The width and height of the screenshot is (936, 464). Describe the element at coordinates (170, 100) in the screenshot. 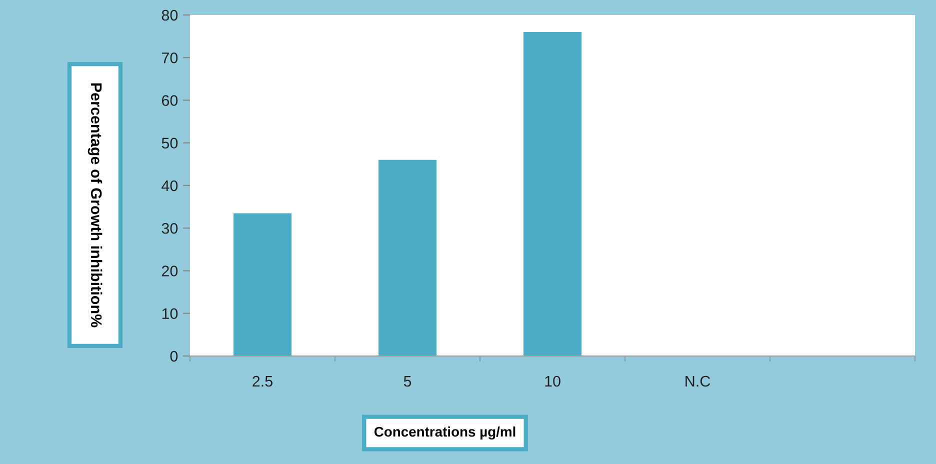

I see `y-tick-label: 60` at that location.